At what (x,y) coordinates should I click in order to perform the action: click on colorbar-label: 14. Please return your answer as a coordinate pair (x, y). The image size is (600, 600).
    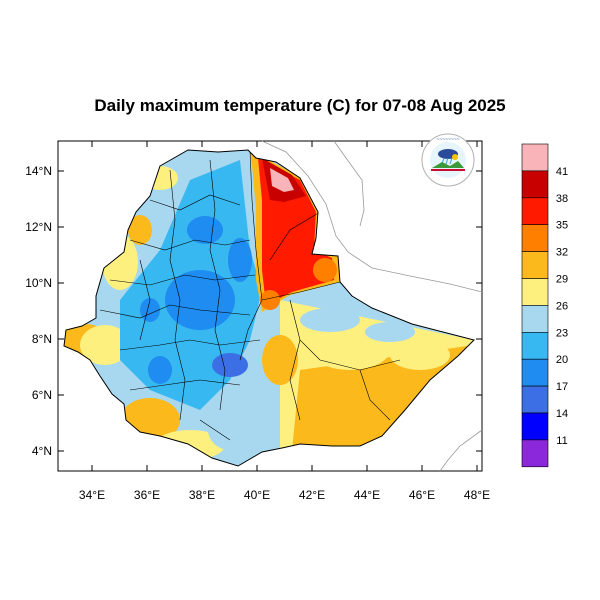
    Looking at the image, I should click on (562, 414).